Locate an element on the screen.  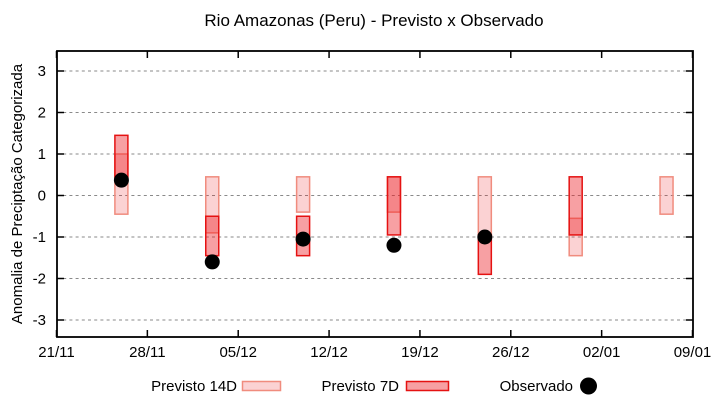
legend-label-previsto7: Previsto 7D is located at coordinates (360, 386).